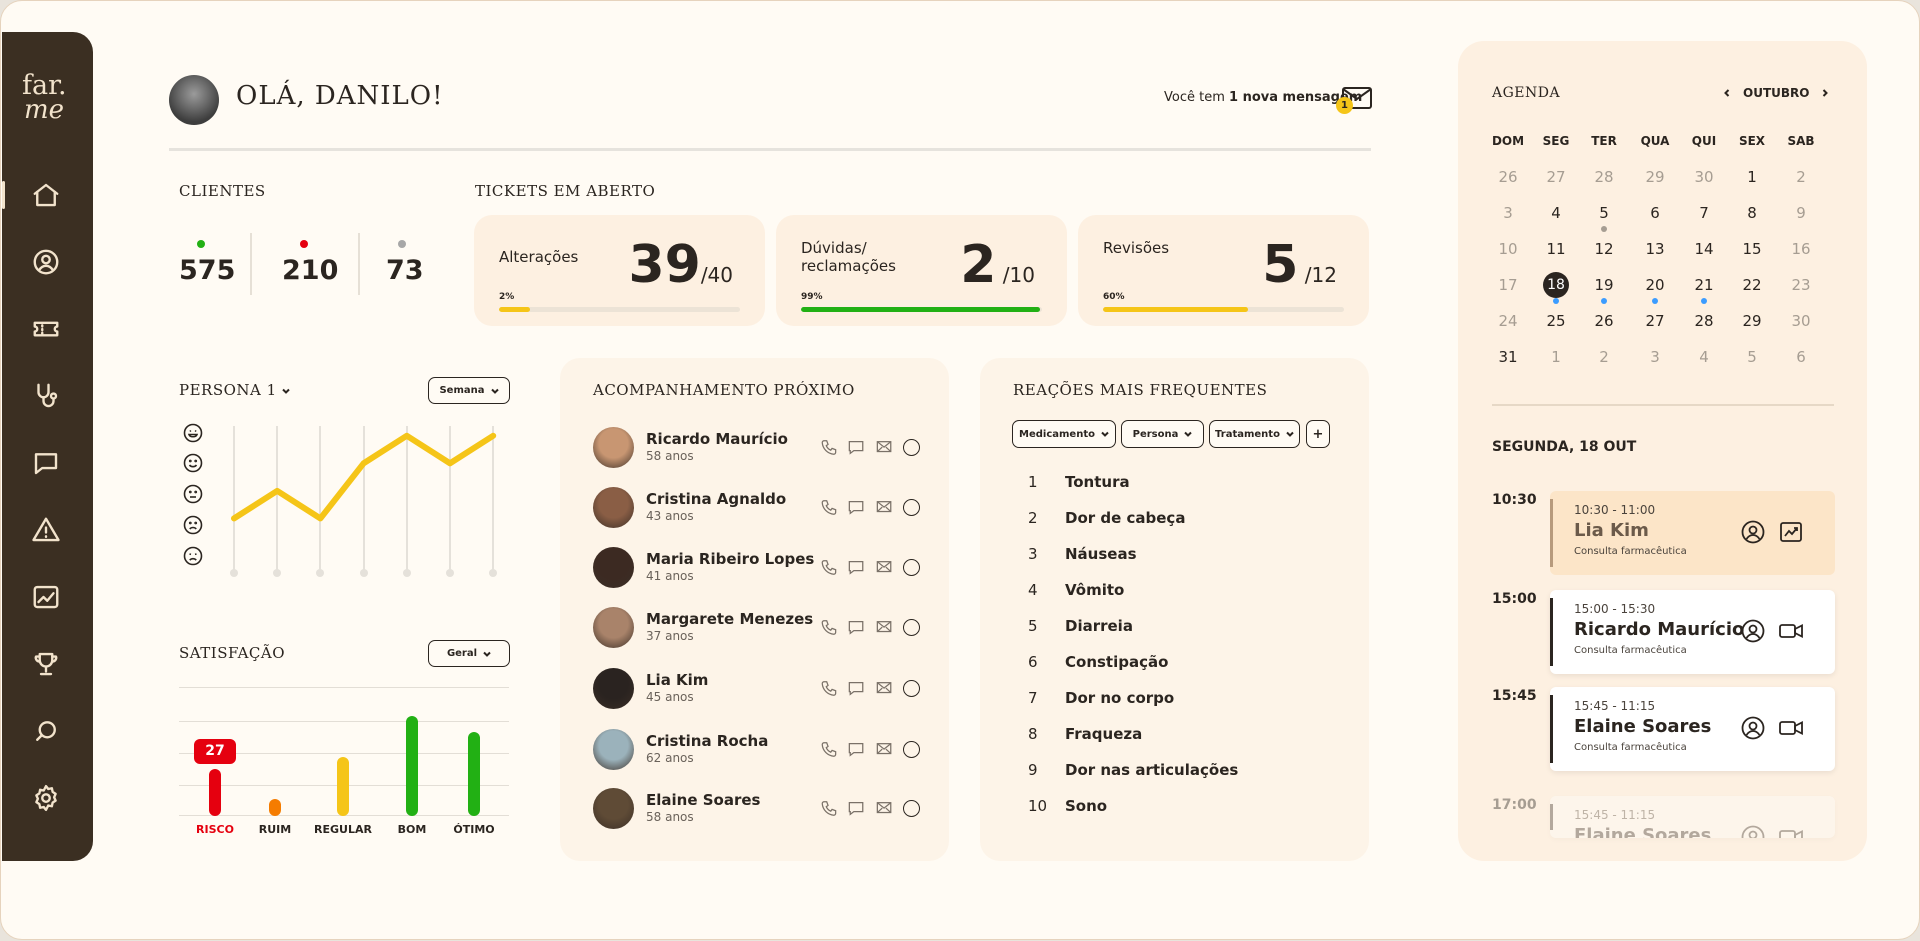 The height and width of the screenshot is (941, 1920). Describe the element at coordinates (1704, 285) in the screenshot. I see `calendar-day: 21` at that location.